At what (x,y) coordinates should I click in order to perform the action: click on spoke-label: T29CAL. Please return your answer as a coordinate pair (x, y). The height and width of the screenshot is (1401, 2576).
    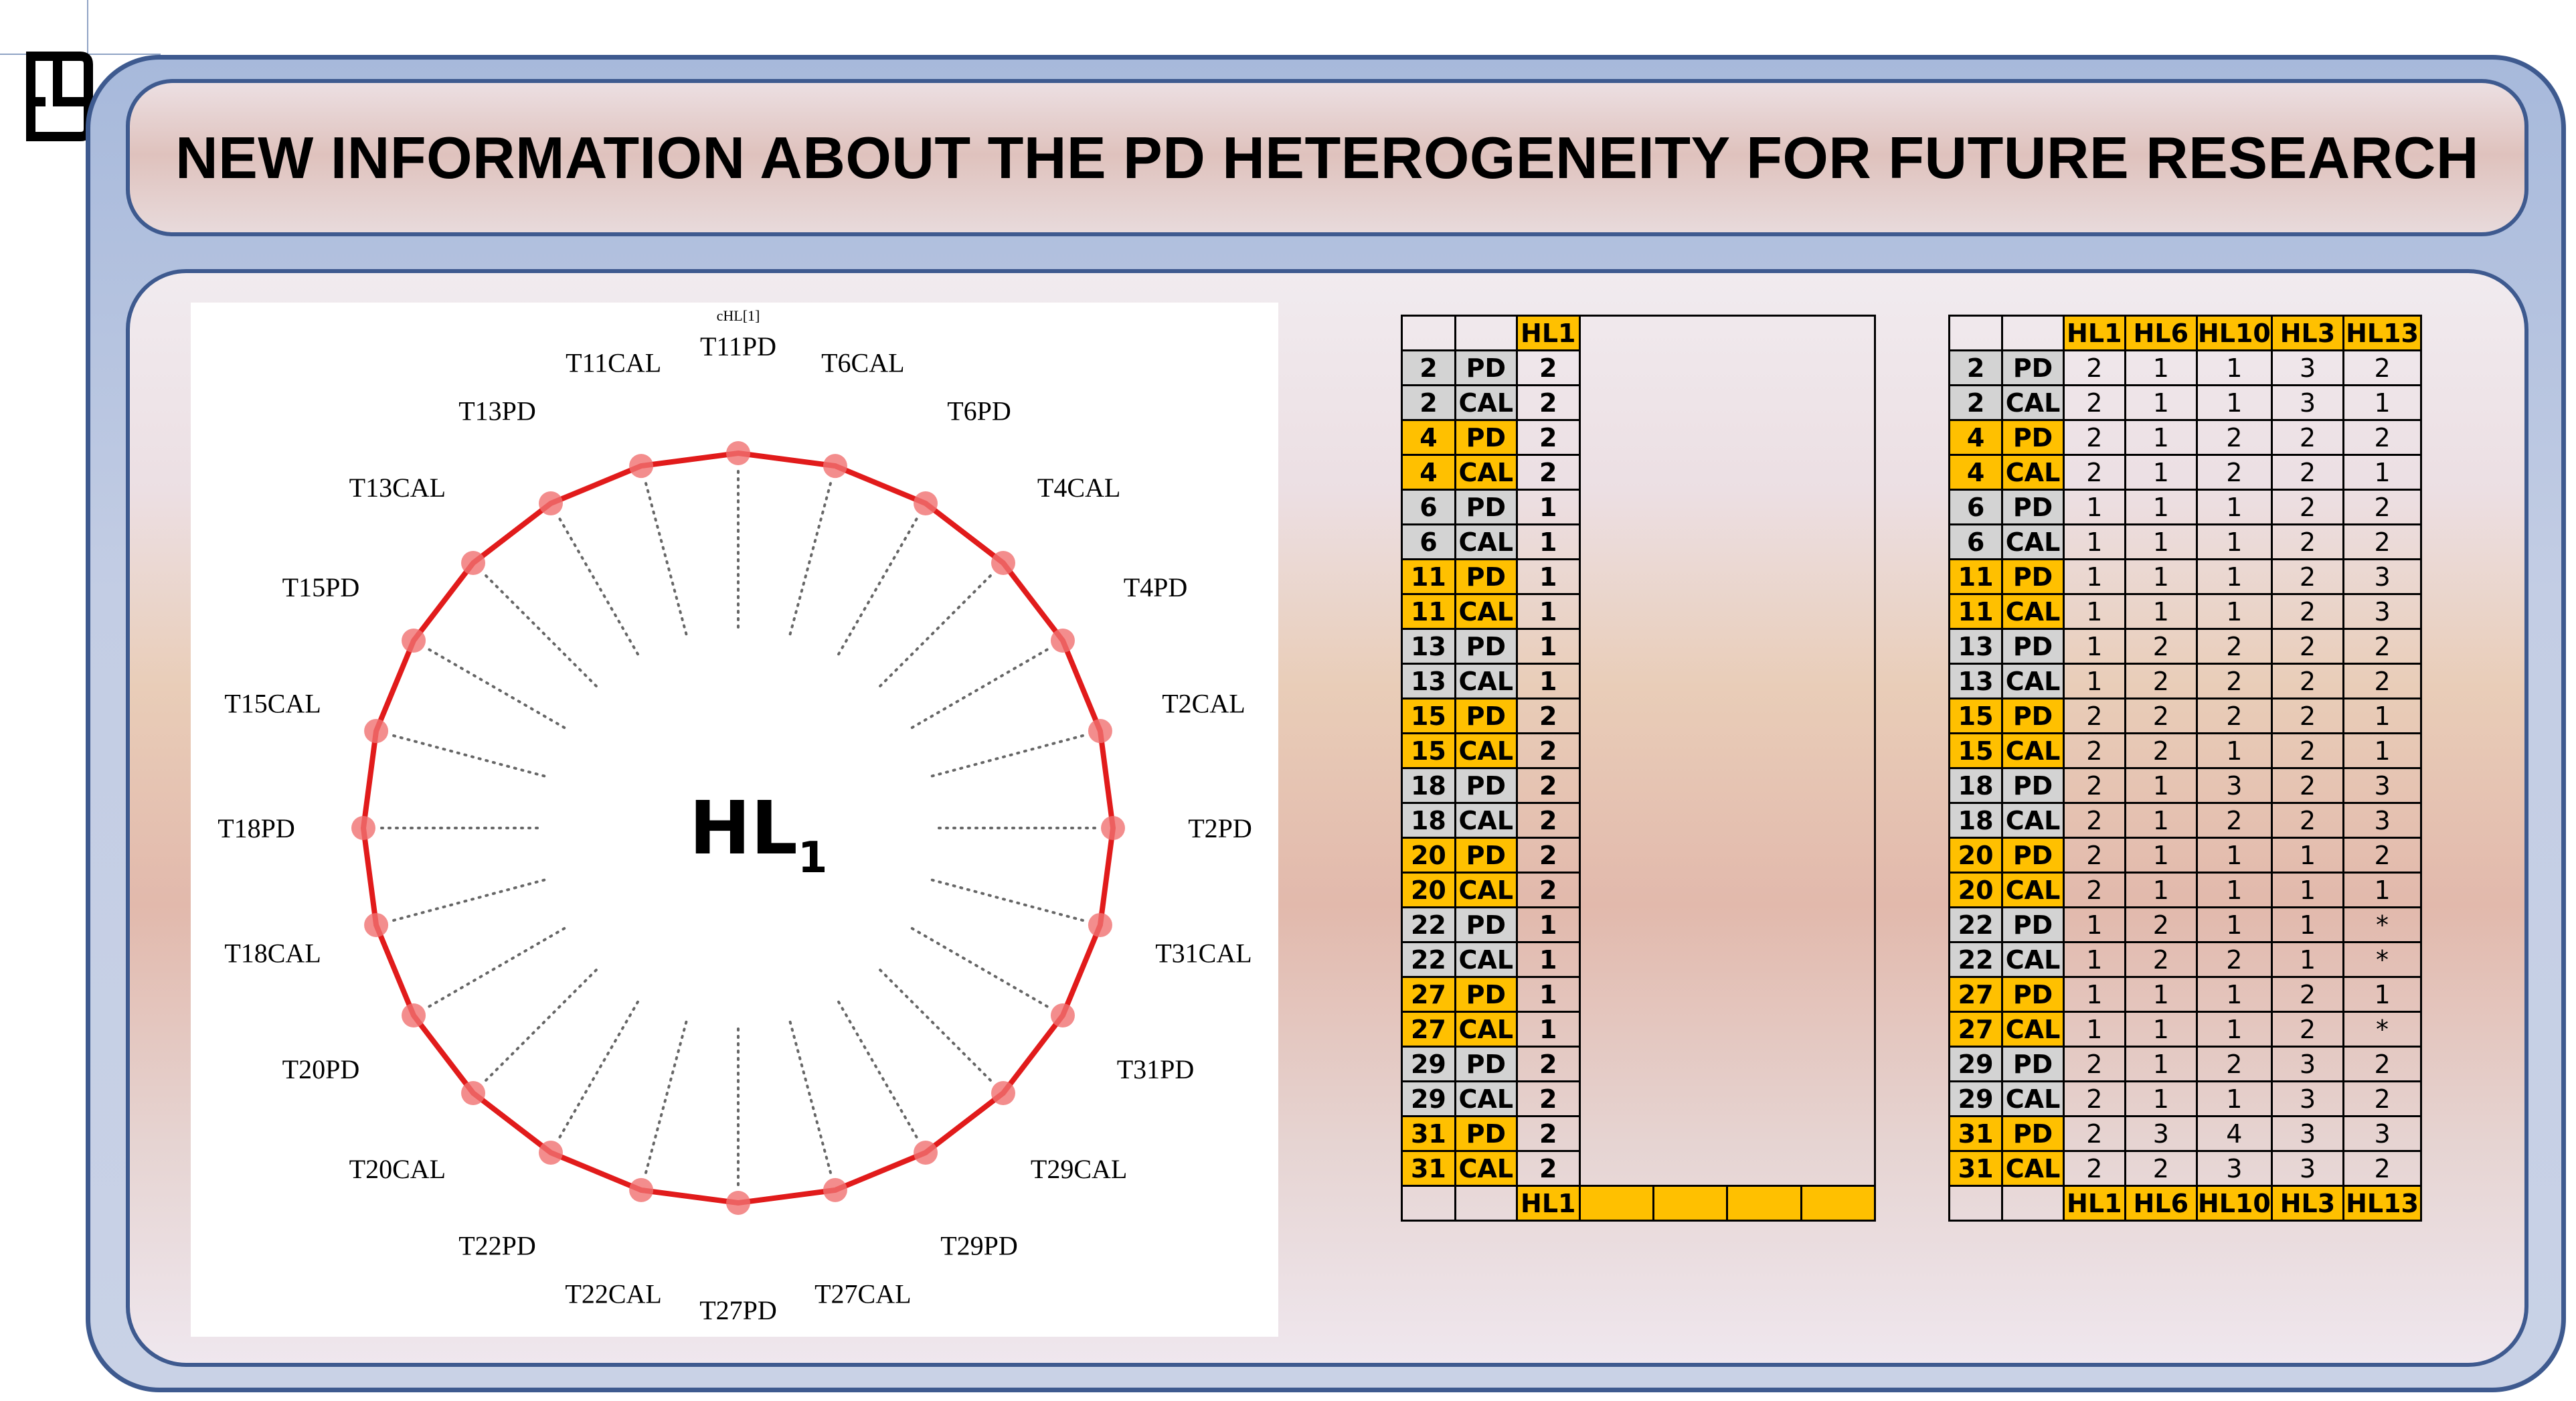
    Looking at the image, I should click on (1079, 1169).